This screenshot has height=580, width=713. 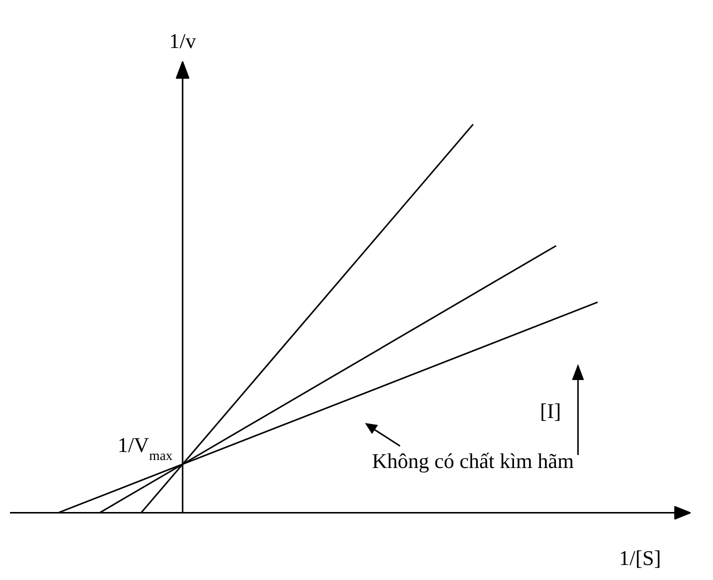 What do you see at coordinates (550, 411) in the screenshot?
I see `annotation: [I]` at bounding box center [550, 411].